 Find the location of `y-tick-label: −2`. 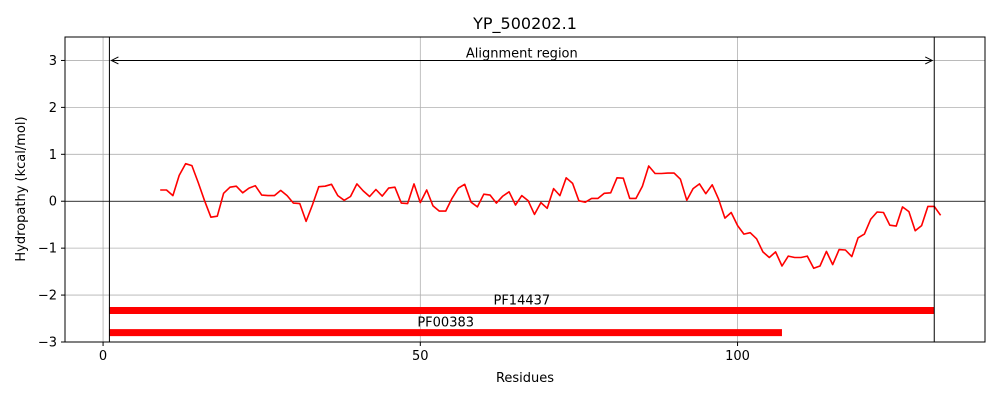

y-tick-label: −2 is located at coordinates (47, 296).